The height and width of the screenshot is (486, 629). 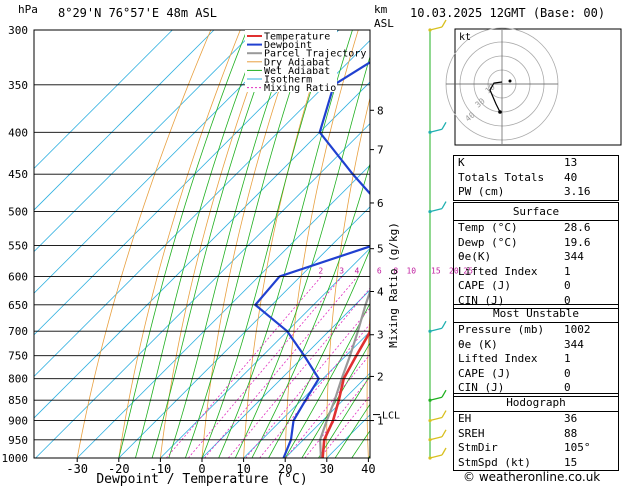 What do you see at coordinates (288, 80) in the screenshot?
I see `legend-entry: Isotherm` at bounding box center [288, 80].